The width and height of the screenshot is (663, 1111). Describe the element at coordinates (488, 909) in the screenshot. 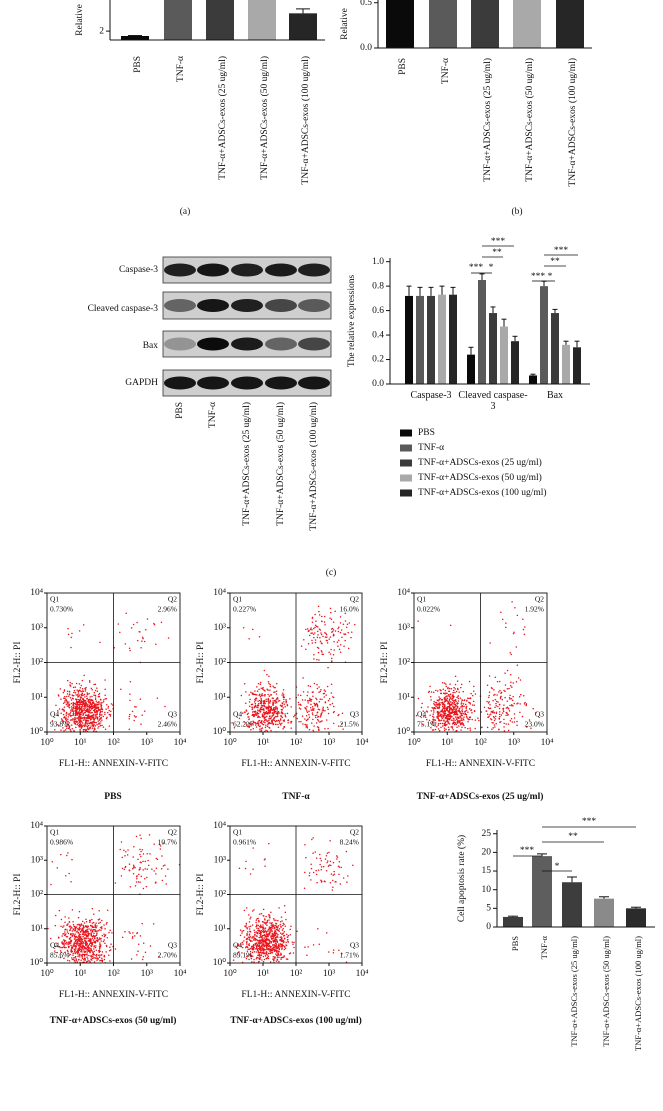

I see `y-tick-label: 5` at that location.